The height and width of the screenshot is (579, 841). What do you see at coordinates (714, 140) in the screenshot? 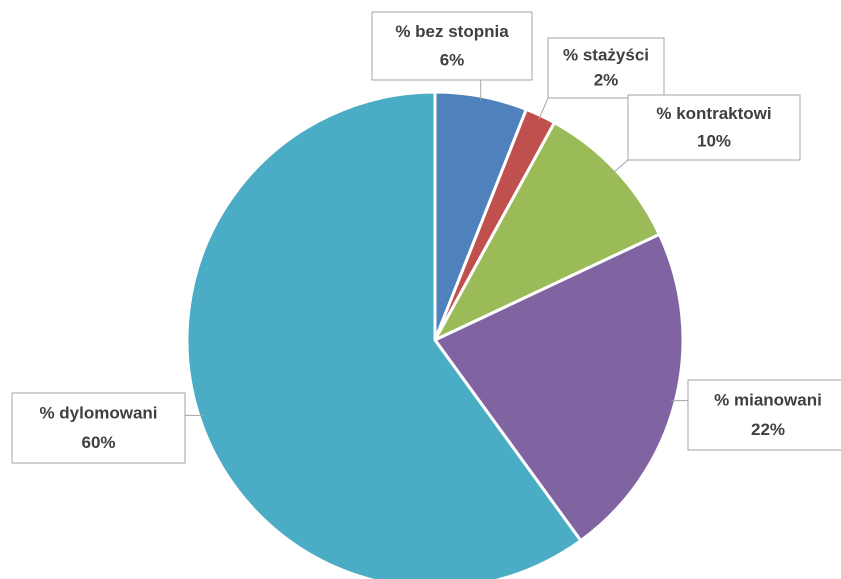
I see `value-label: 10%` at bounding box center [714, 140].